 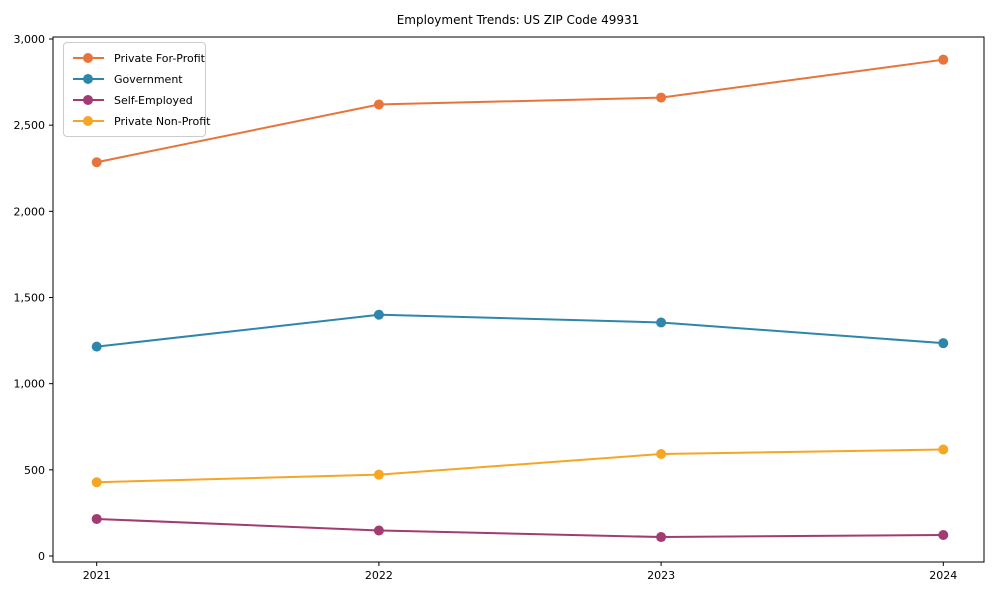 I want to click on x-tick-label: 2023, so click(x=661, y=575).